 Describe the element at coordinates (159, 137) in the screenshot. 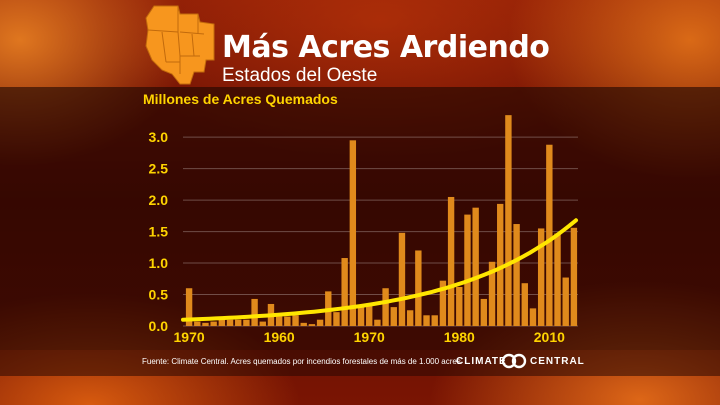

I see `y-tick-label: 3.0` at that location.